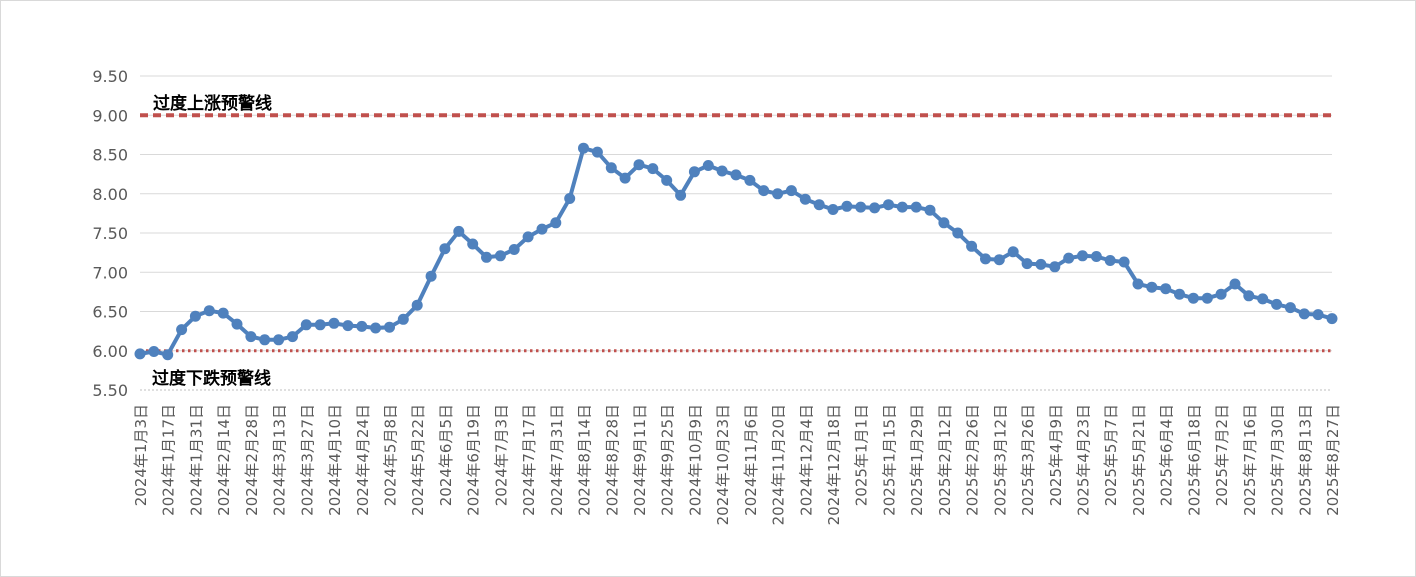 Image resolution: width=1416 pixels, height=577 pixels. What do you see at coordinates (110, 351) in the screenshot?
I see `y-tick-label: 6.00` at bounding box center [110, 351].